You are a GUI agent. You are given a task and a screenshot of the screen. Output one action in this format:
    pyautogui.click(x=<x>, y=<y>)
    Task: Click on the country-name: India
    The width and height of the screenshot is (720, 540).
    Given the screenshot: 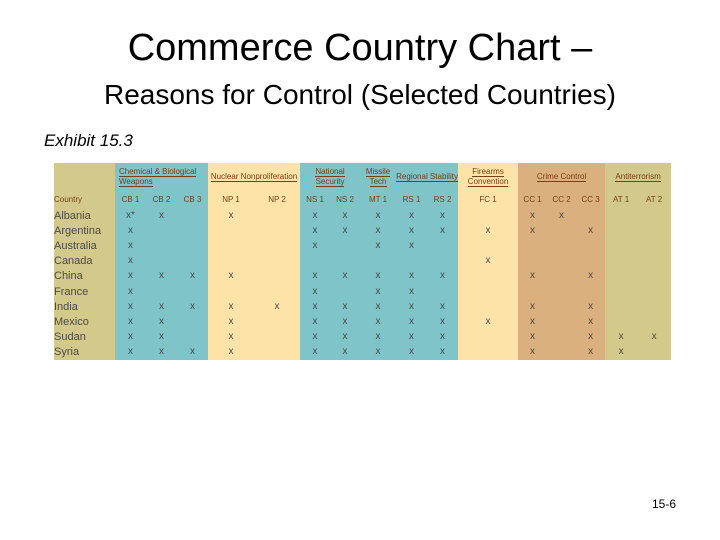 What is the action you would take?
    pyautogui.click(x=84, y=307)
    